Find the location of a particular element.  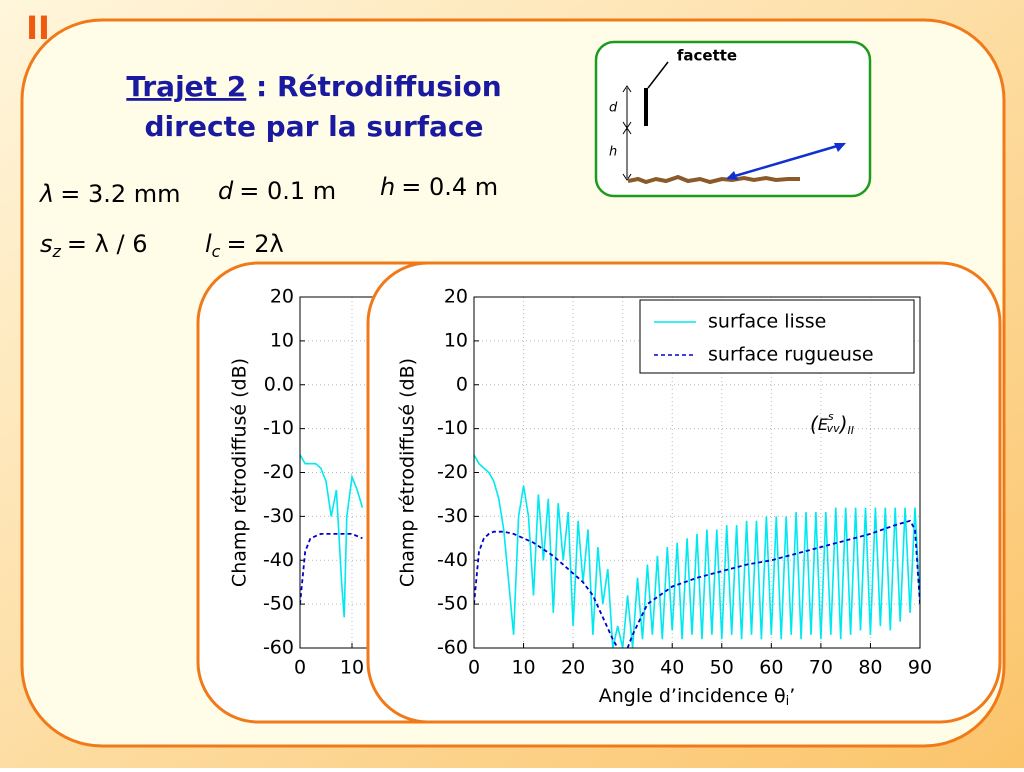

y-tick-label: 0 is located at coordinates (462, 384).